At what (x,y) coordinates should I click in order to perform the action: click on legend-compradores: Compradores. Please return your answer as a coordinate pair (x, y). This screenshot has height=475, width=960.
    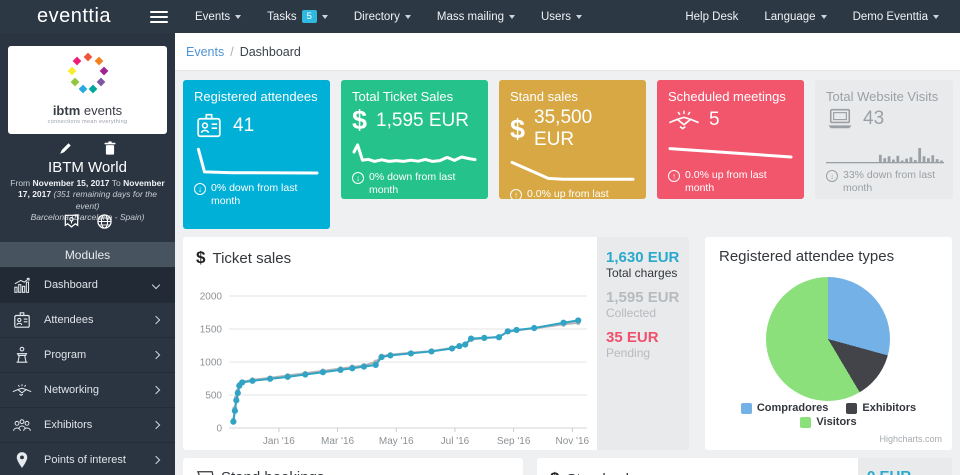
    Looking at the image, I should click on (784, 408).